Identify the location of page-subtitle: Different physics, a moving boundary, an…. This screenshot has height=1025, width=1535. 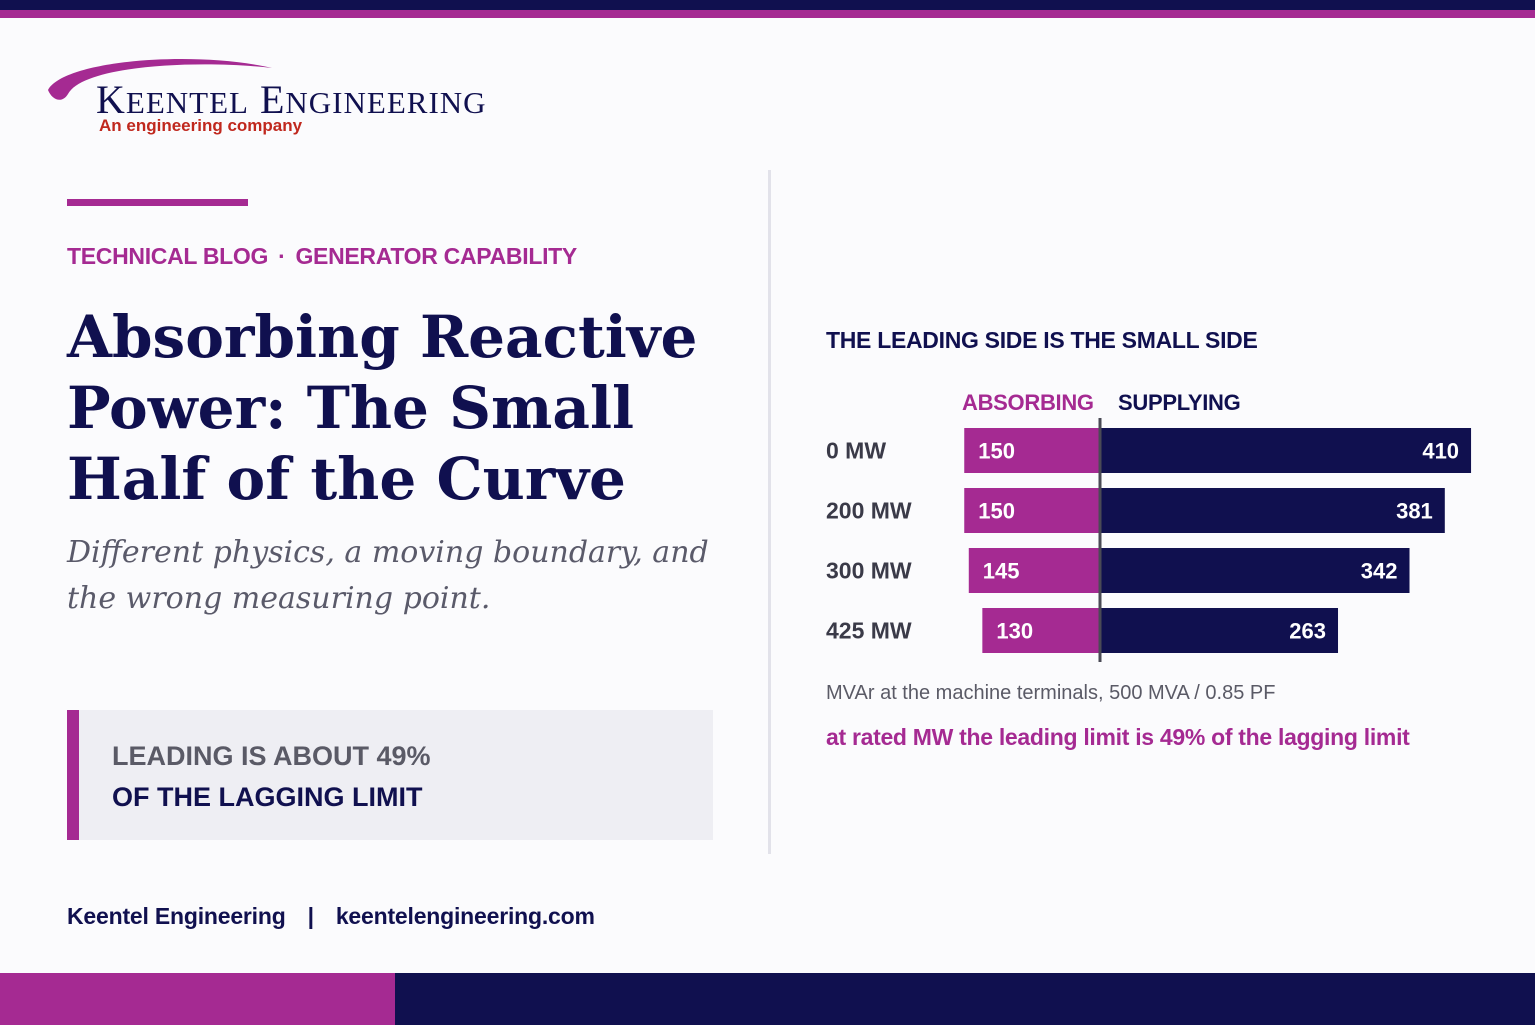
(388, 575).